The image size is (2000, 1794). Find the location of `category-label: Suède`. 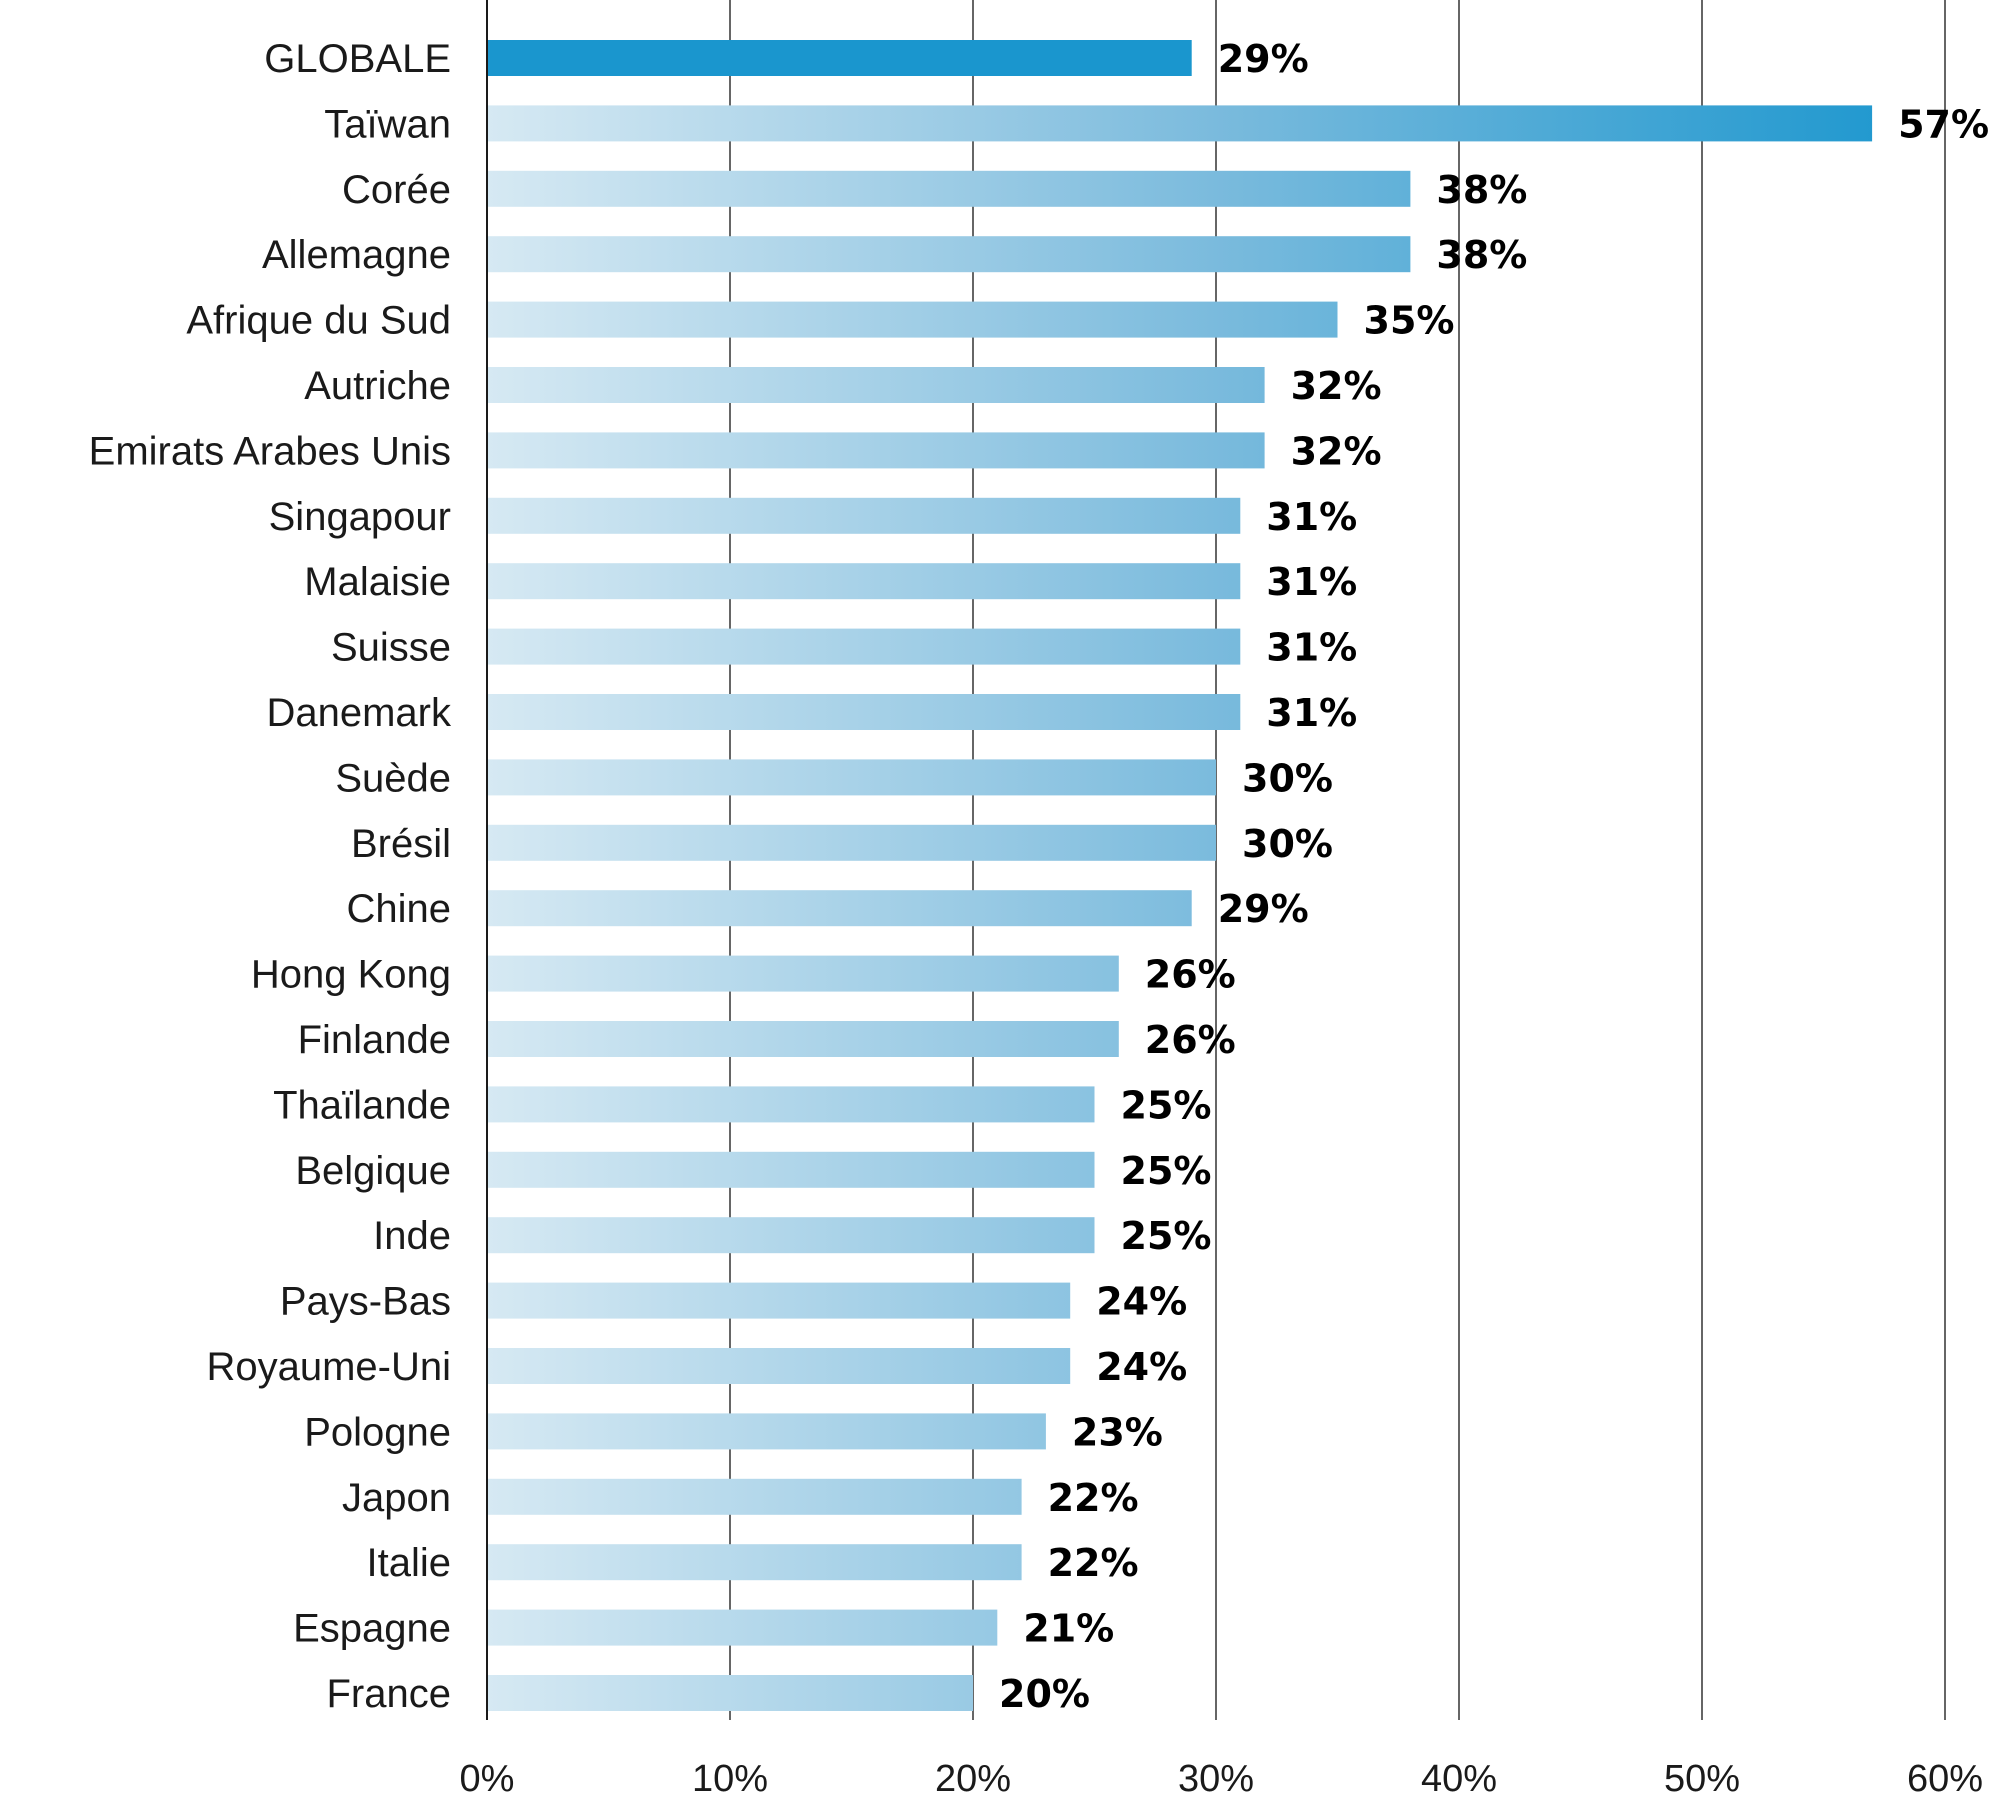

category-label: Suède is located at coordinates (393, 778).